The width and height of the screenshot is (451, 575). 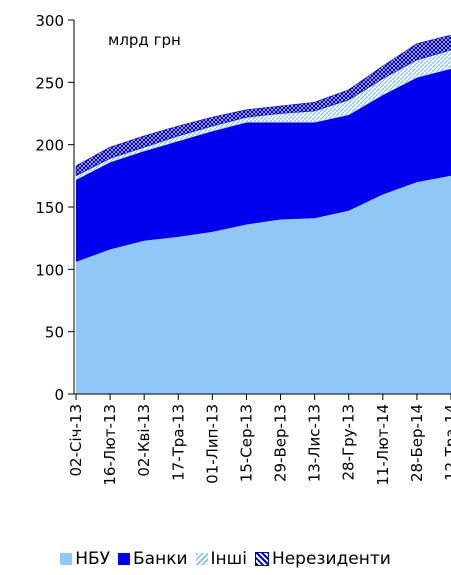 I want to click on x-tick-label: 17-Тра-13, so click(x=178, y=442).